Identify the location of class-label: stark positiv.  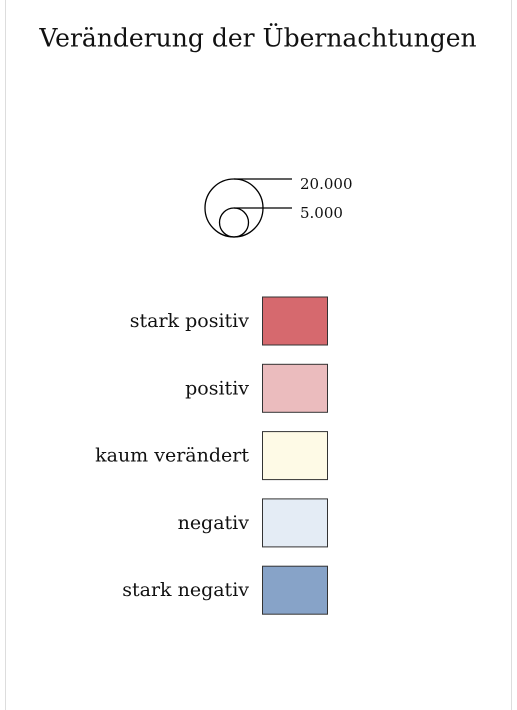
(189, 321).